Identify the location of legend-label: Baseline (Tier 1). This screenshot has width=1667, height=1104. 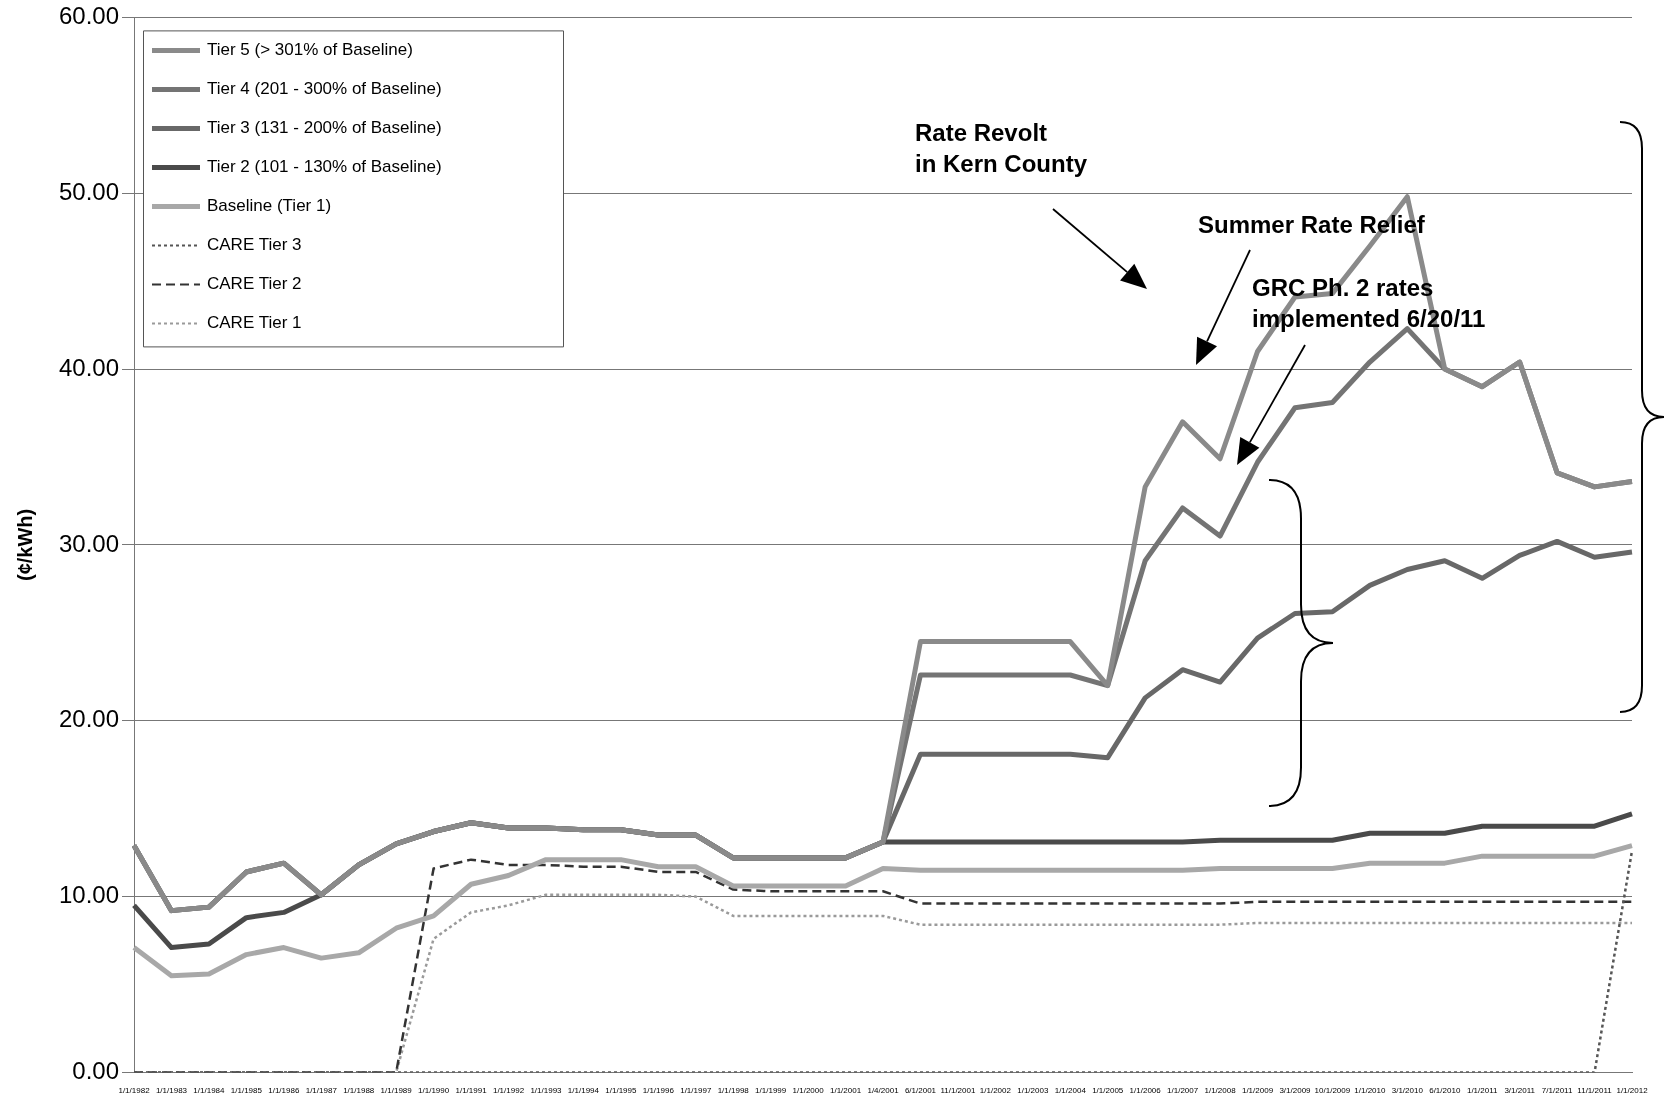
(269, 206).